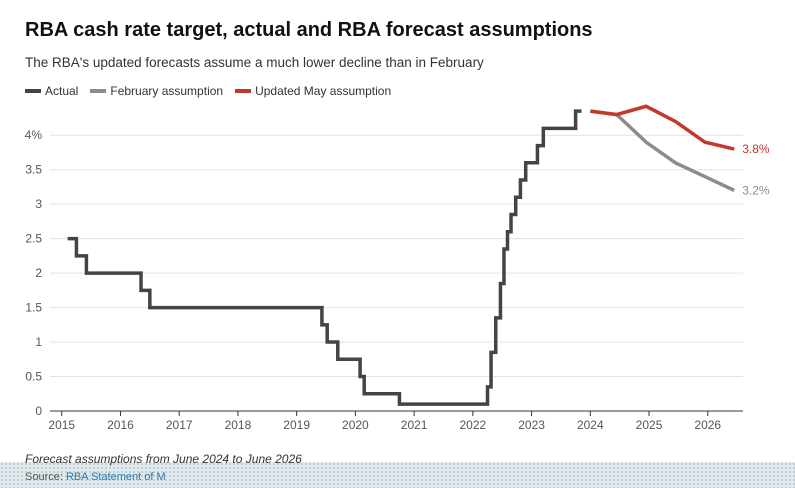 This screenshot has height=488, width=795. What do you see at coordinates (44, 477) in the screenshot?
I see `source-label: Source:` at bounding box center [44, 477].